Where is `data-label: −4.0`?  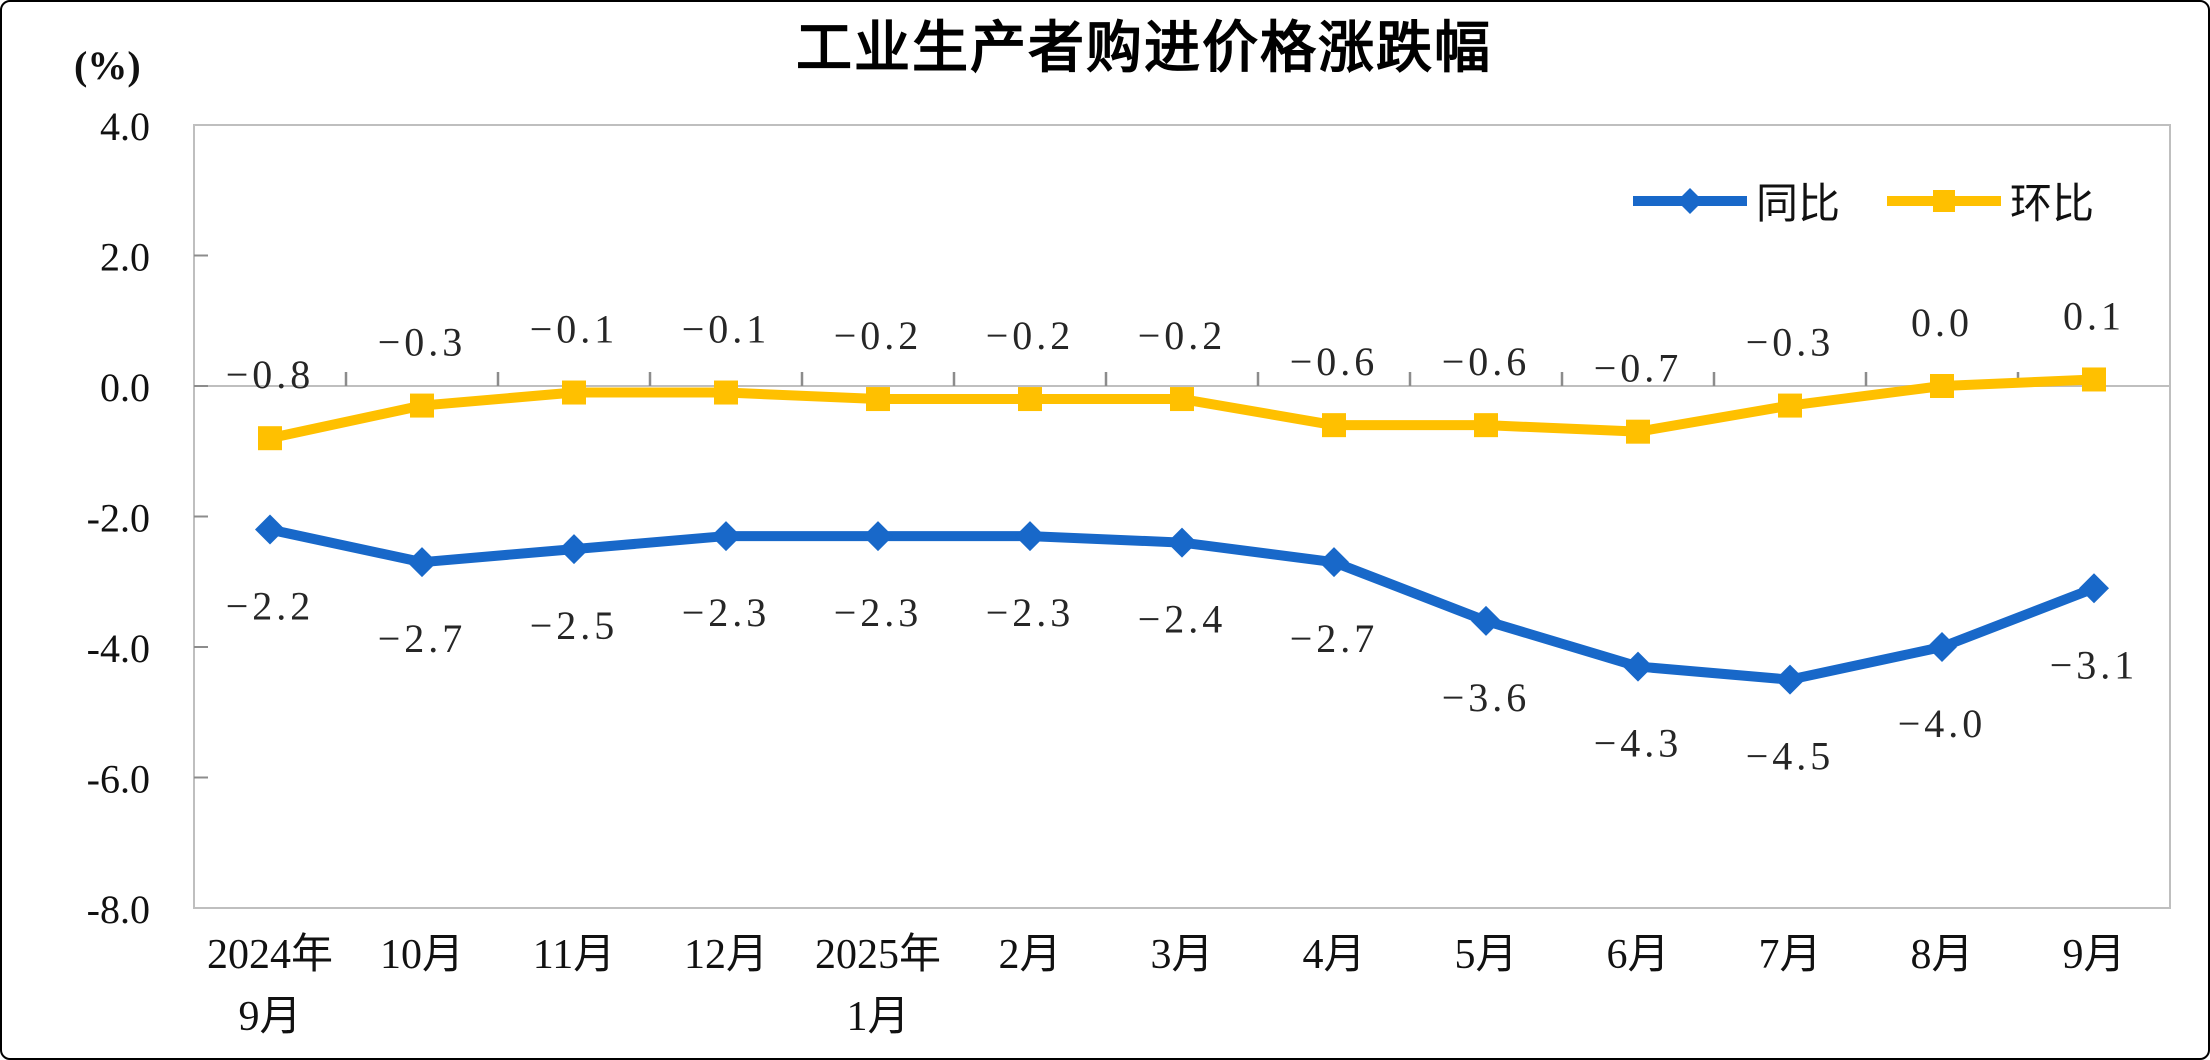
data-label: −4.0 is located at coordinates (1942, 723).